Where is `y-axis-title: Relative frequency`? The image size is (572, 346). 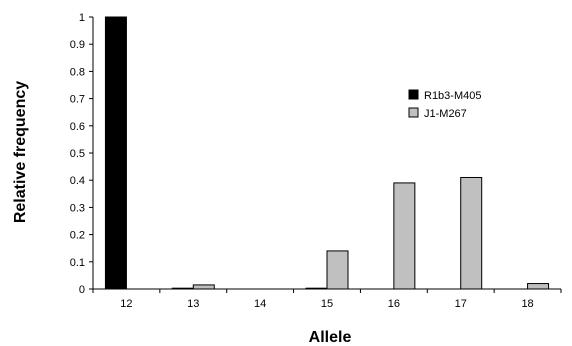 y-axis-title: Relative frequency is located at coordinates (20, 152).